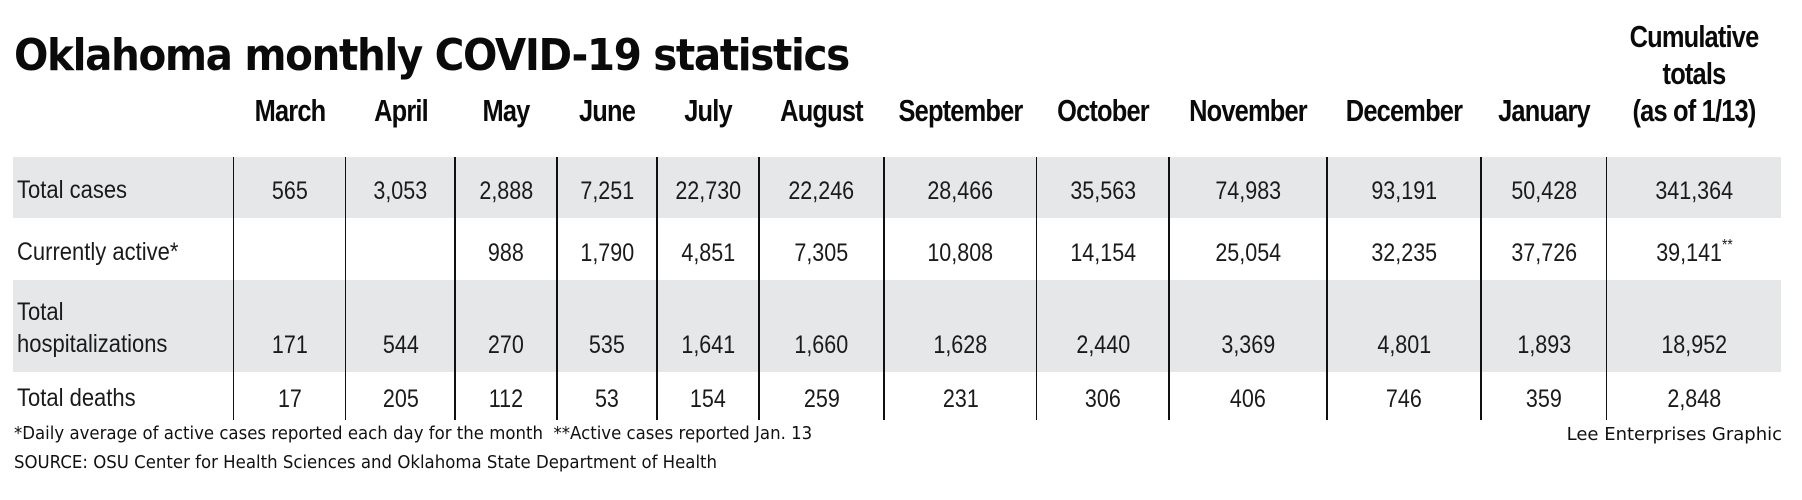 The image size is (1802, 500). I want to click on cell-cumulative: 2,848, so click(1694, 396).